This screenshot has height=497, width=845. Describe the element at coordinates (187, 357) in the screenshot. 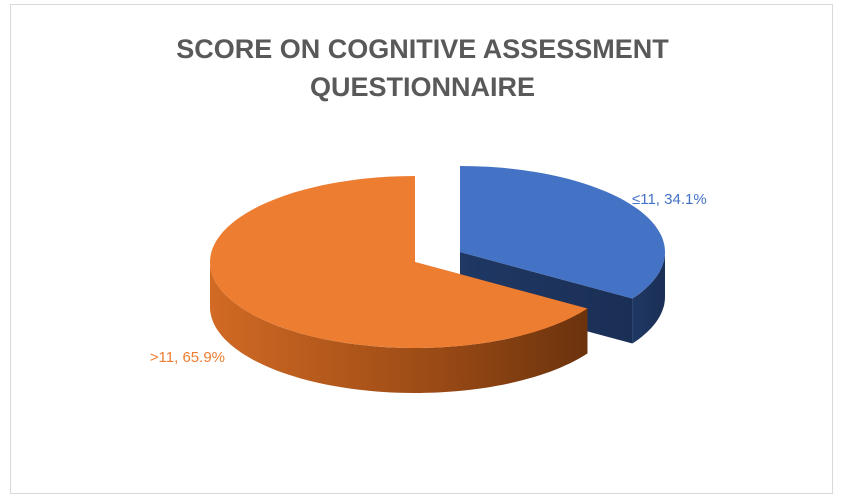

I see `data-label: >11, 65.9%` at that location.